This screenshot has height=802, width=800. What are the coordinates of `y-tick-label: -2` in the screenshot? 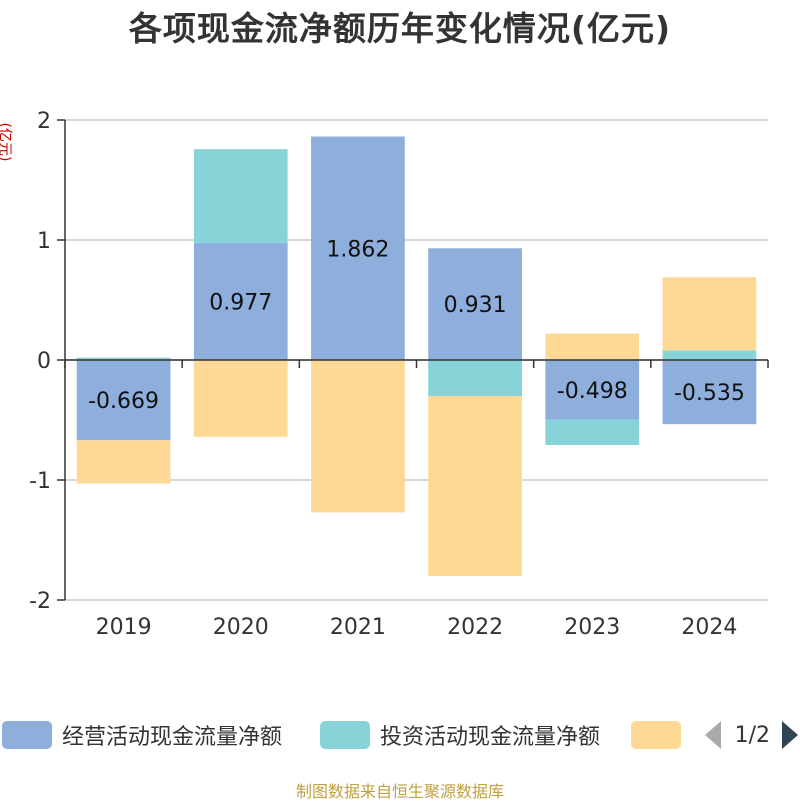 It's located at (40, 601).